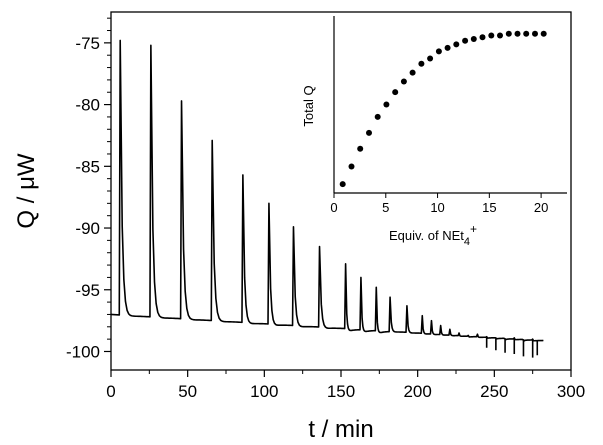 This screenshot has width=603, height=445. Describe the element at coordinates (87, 290) in the screenshot. I see `main-y-tick-label: -95` at that location.